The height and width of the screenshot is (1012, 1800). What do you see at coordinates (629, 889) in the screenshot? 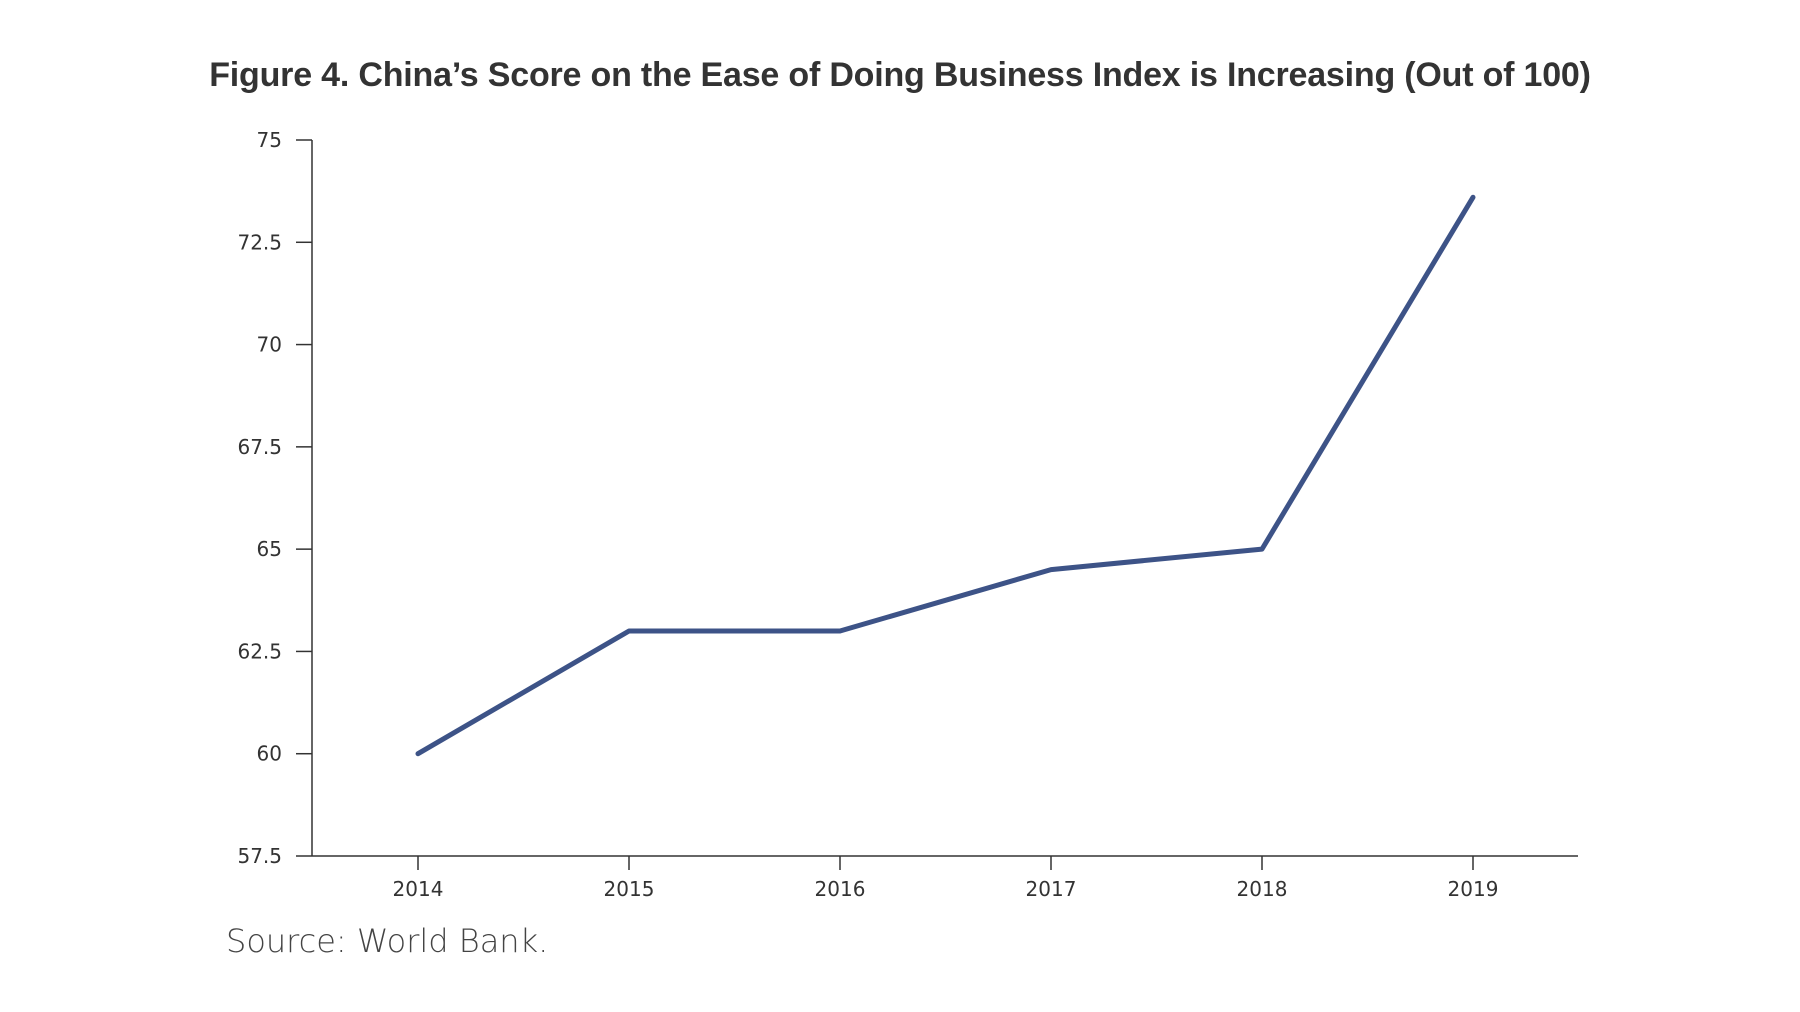
I see `x-tick-label: 2015` at bounding box center [629, 889].